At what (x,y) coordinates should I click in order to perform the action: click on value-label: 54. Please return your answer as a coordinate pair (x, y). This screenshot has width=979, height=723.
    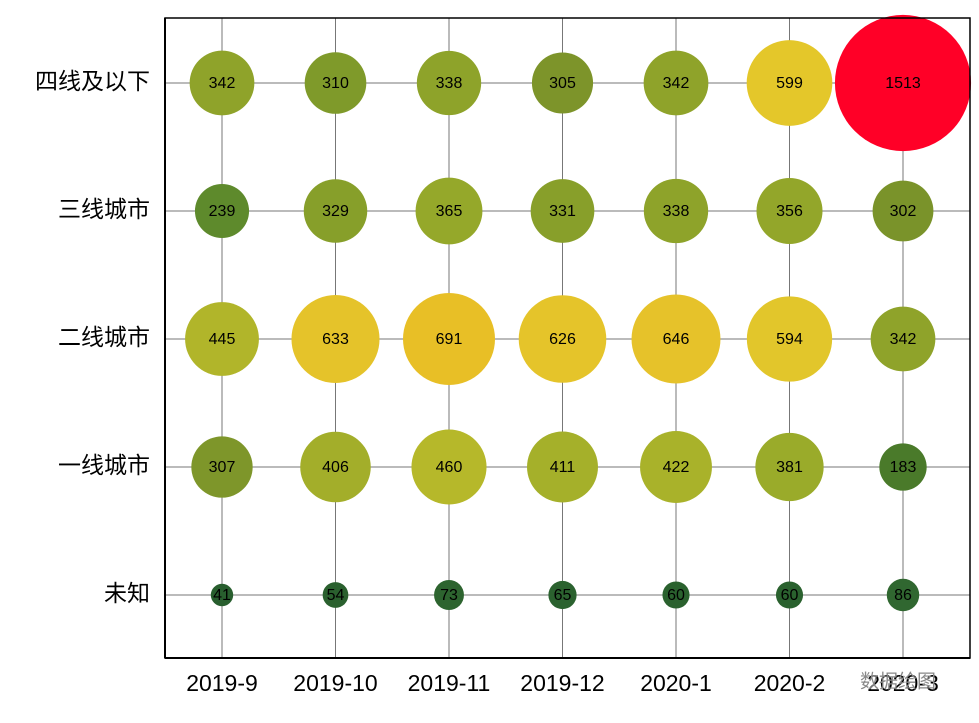
    Looking at the image, I should click on (336, 595).